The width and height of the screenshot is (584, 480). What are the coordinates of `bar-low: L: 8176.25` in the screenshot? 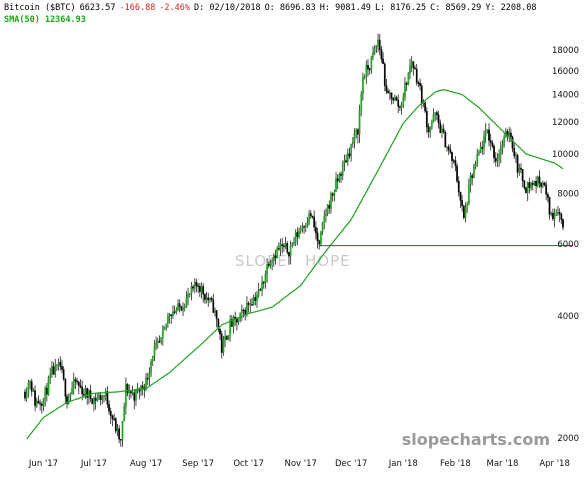 It's located at (400, 8).